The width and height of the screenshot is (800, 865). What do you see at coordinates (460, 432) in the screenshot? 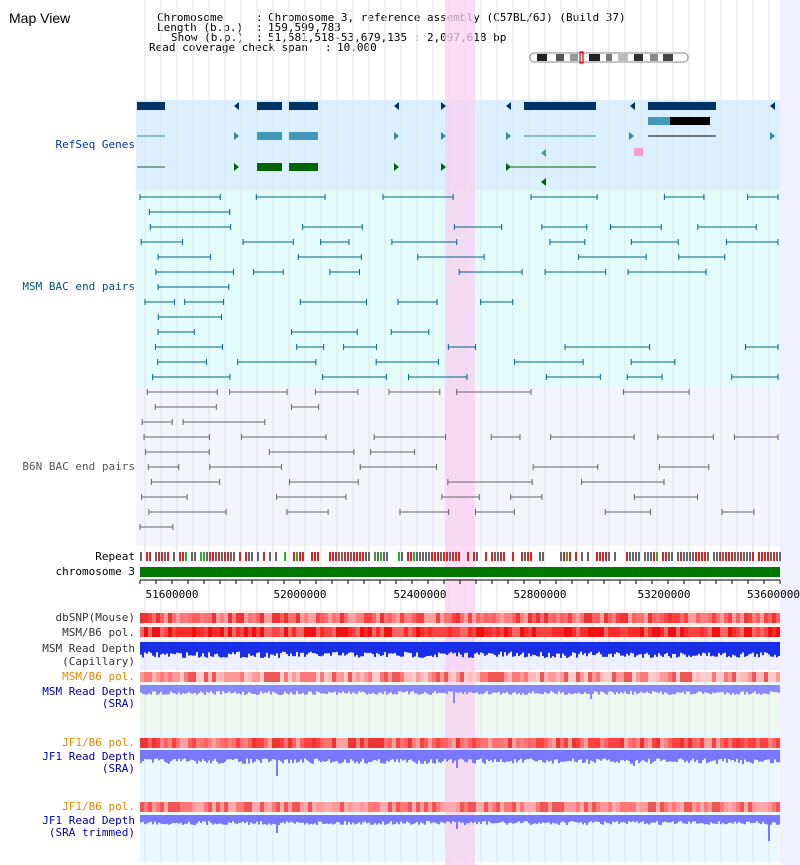
I see `highlight-region` at bounding box center [460, 432].